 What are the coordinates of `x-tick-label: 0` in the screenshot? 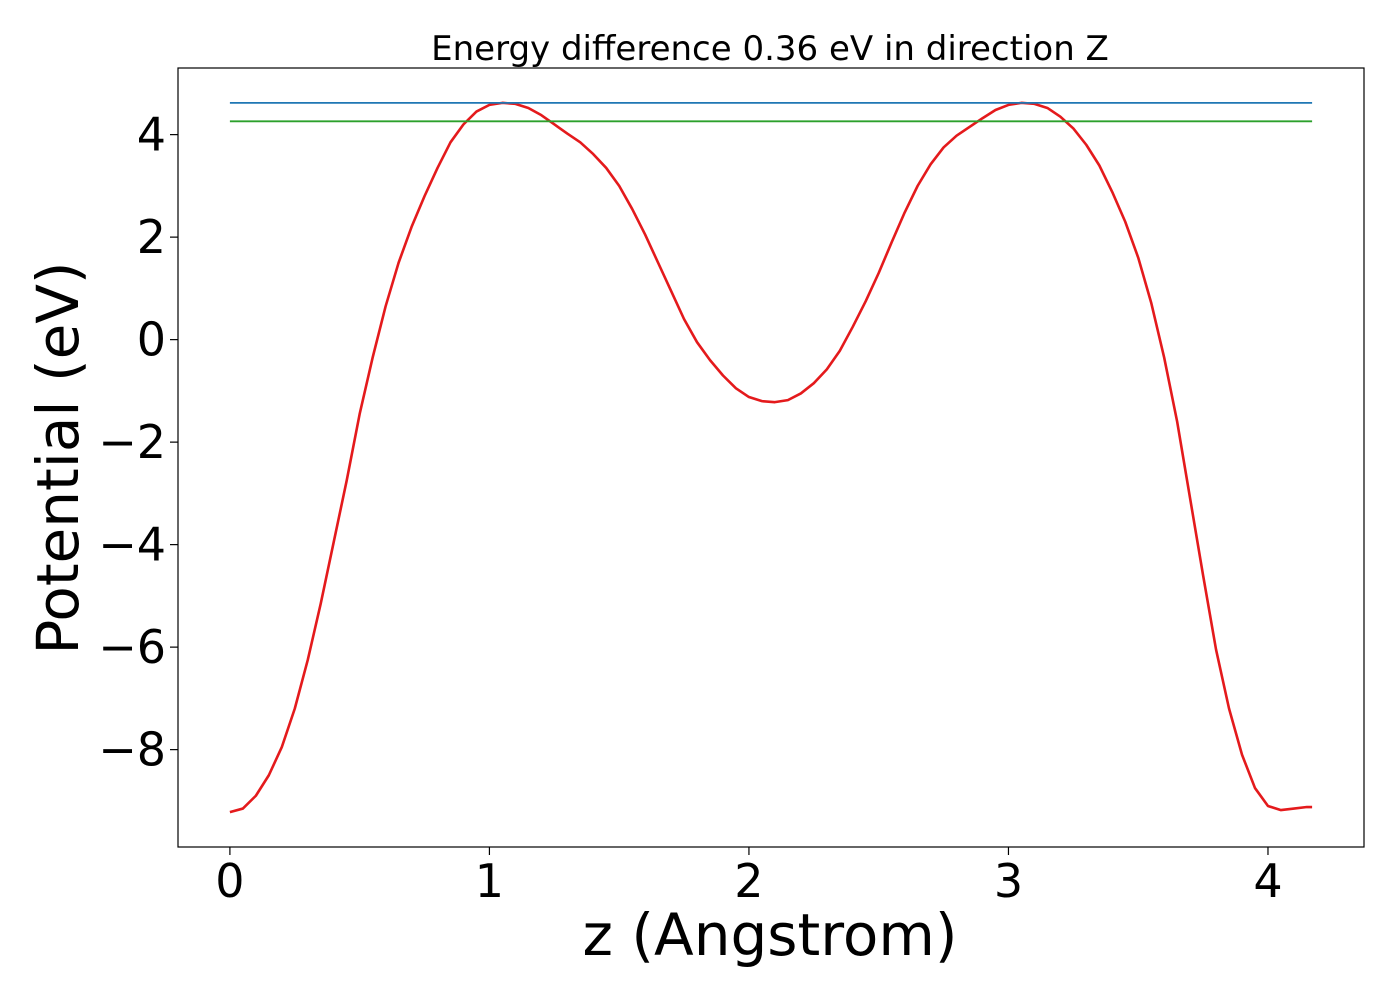 It's located at (229, 881).